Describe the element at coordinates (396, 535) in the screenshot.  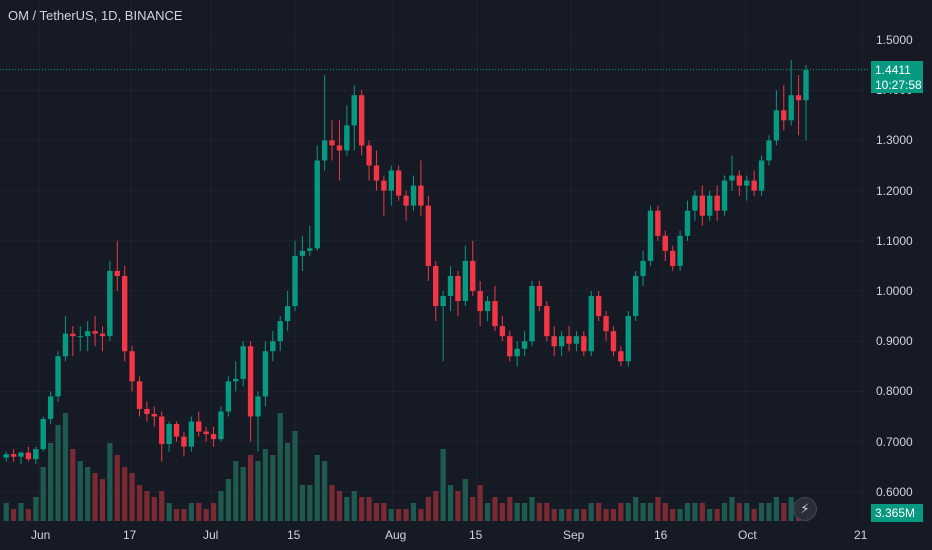
I see `x-tick-label: Aug` at that location.